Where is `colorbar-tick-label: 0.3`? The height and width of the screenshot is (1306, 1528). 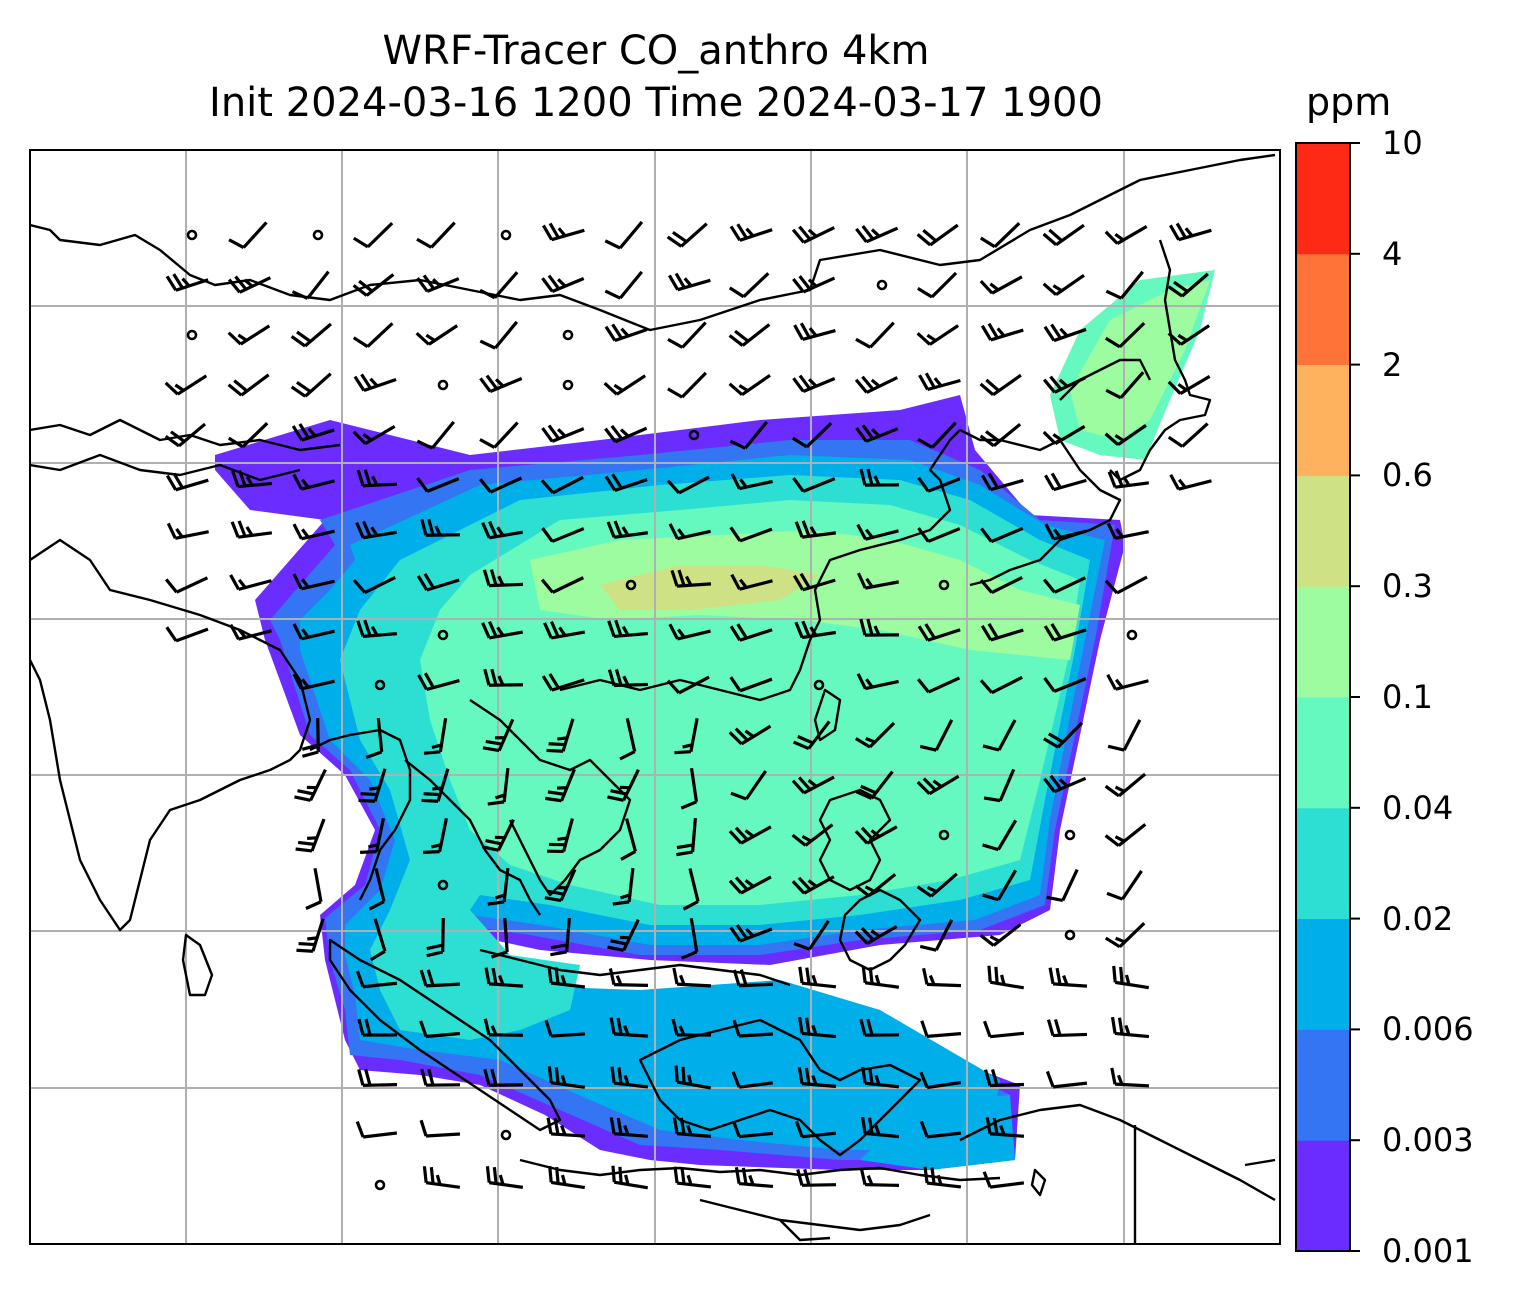
colorbar-tick-label: 0.3 is located at coordinates (1407, 586).